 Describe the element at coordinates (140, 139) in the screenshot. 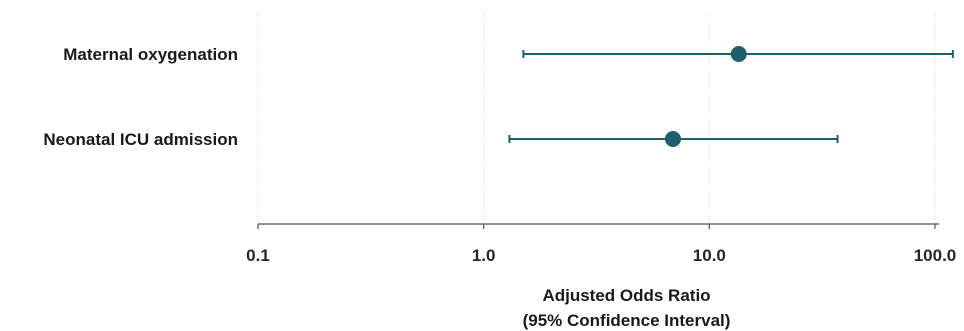

I see `row-label: Neonatal ICU admission` at that location.